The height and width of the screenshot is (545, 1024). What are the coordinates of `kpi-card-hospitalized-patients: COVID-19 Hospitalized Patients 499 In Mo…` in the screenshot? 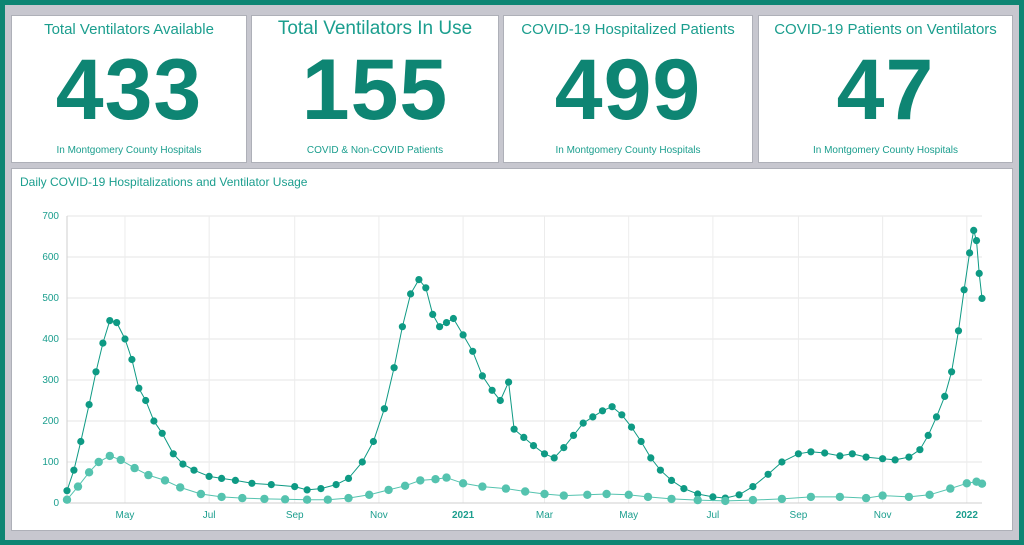 It's located at (628, 89).